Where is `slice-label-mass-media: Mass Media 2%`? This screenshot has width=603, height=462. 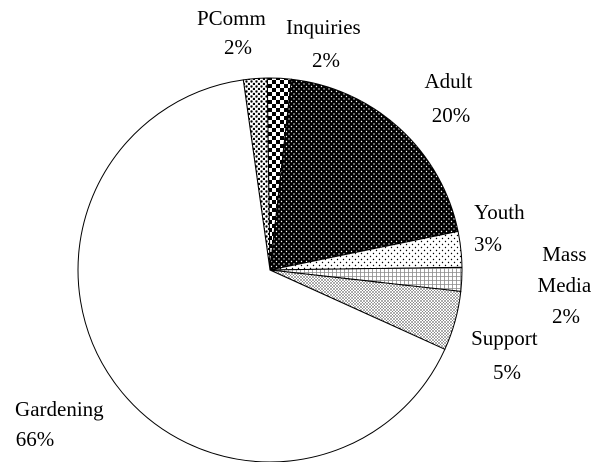
slice-label-mass-media: Mass Media 2% is located at coordinates (567, 285).